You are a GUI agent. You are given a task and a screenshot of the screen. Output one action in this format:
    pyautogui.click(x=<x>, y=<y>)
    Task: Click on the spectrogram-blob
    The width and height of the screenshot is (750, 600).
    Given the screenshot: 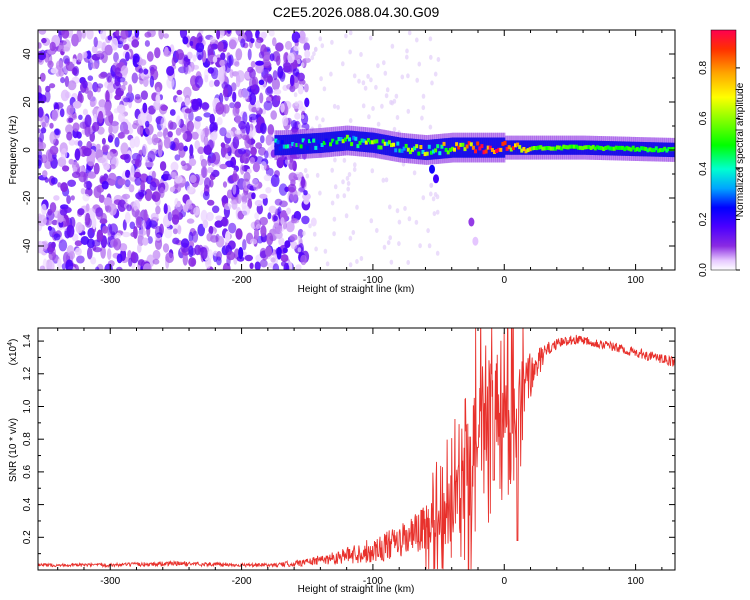 What is the action you would take?
    pyautogui.click(x=436, y=179)
    